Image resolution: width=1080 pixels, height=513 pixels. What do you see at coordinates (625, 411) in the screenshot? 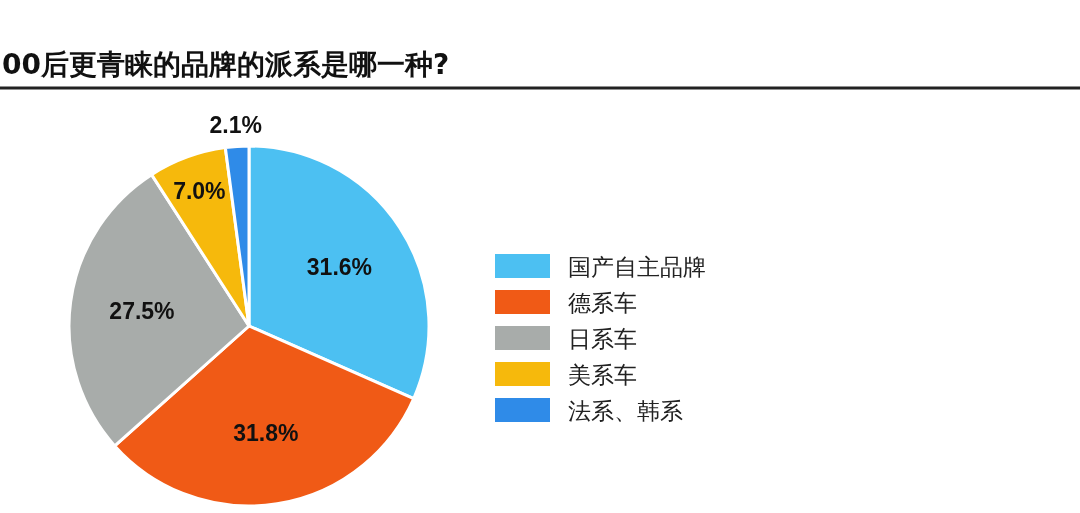
I see `legend-label: 法系、韩系` at bounding box center [625, 411].